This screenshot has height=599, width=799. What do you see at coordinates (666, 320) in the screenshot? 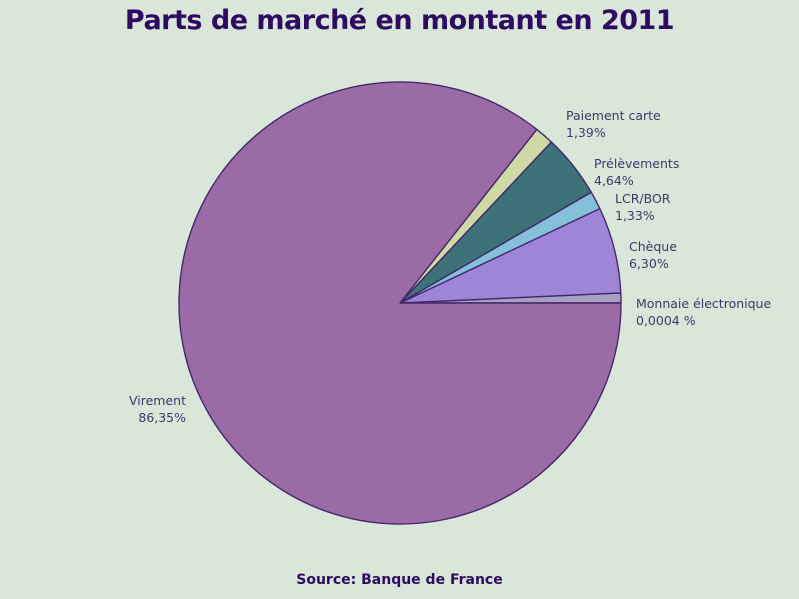
I see `slice-label-value: 0,0004 %` at bounding box center [666, 320].